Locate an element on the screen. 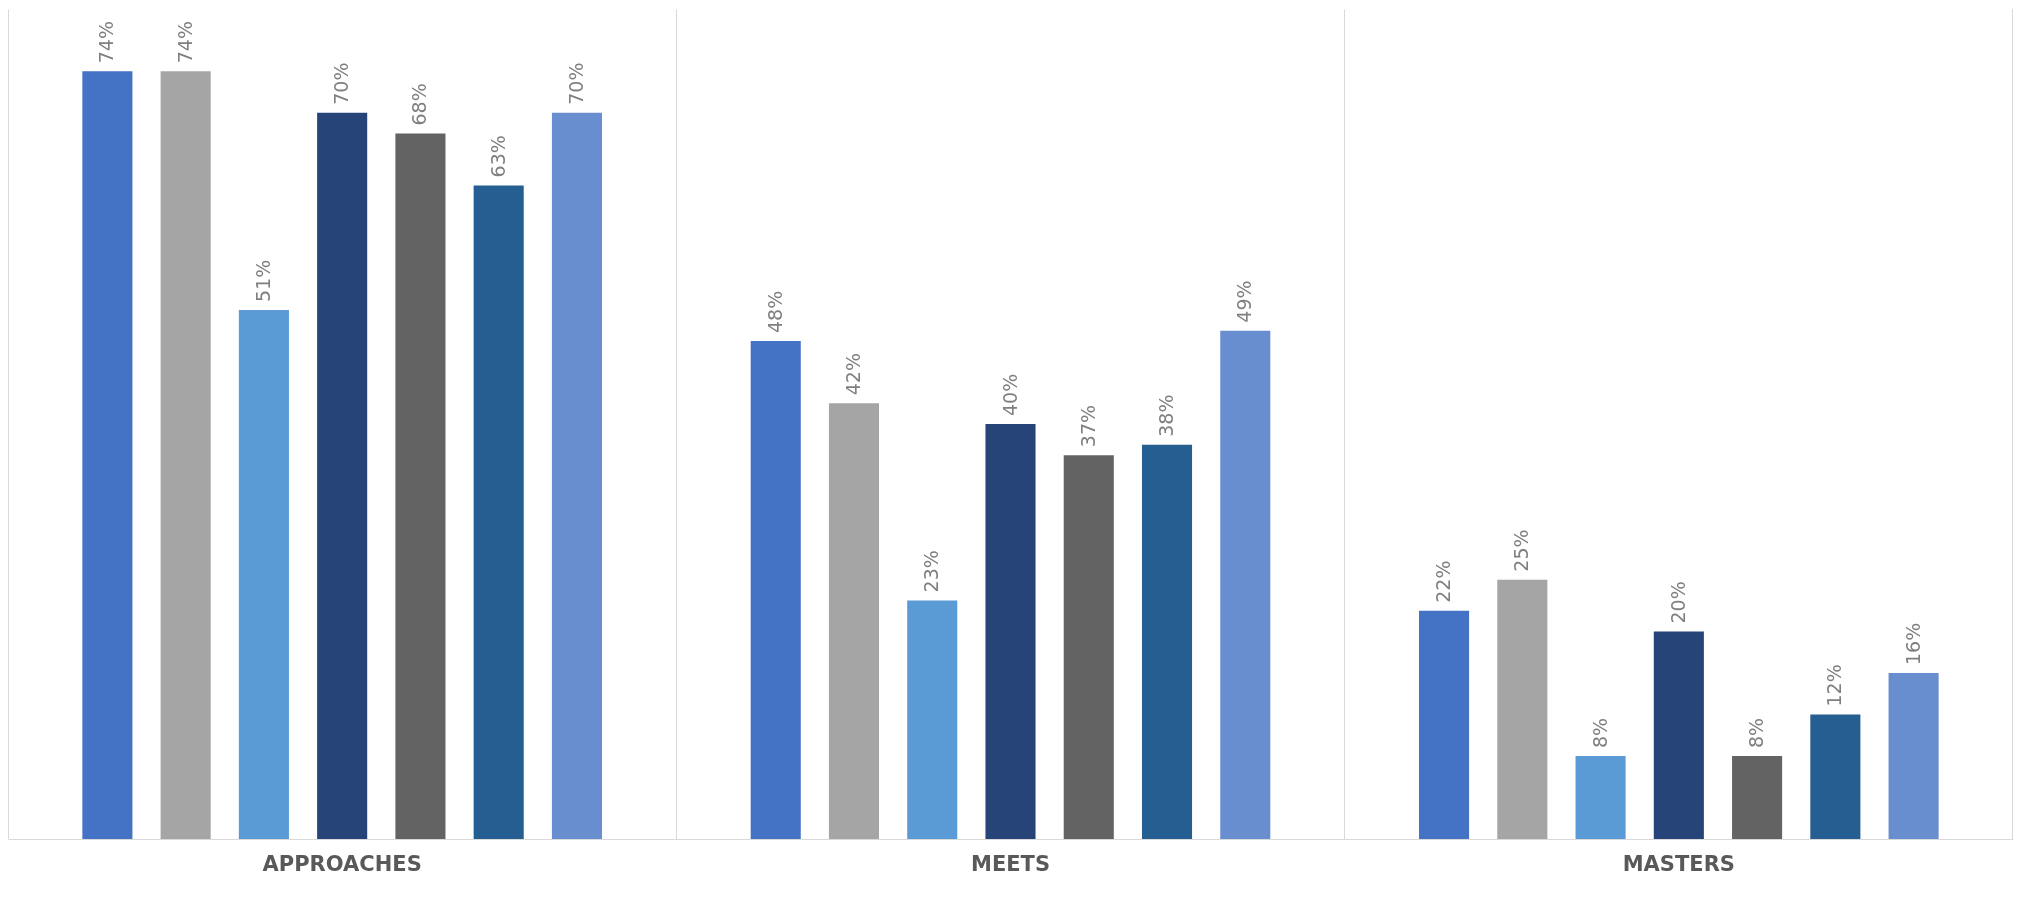 The height and width of the screenshot is (898, 2025). data-label: 40% is located at coordinates (1009, 394).